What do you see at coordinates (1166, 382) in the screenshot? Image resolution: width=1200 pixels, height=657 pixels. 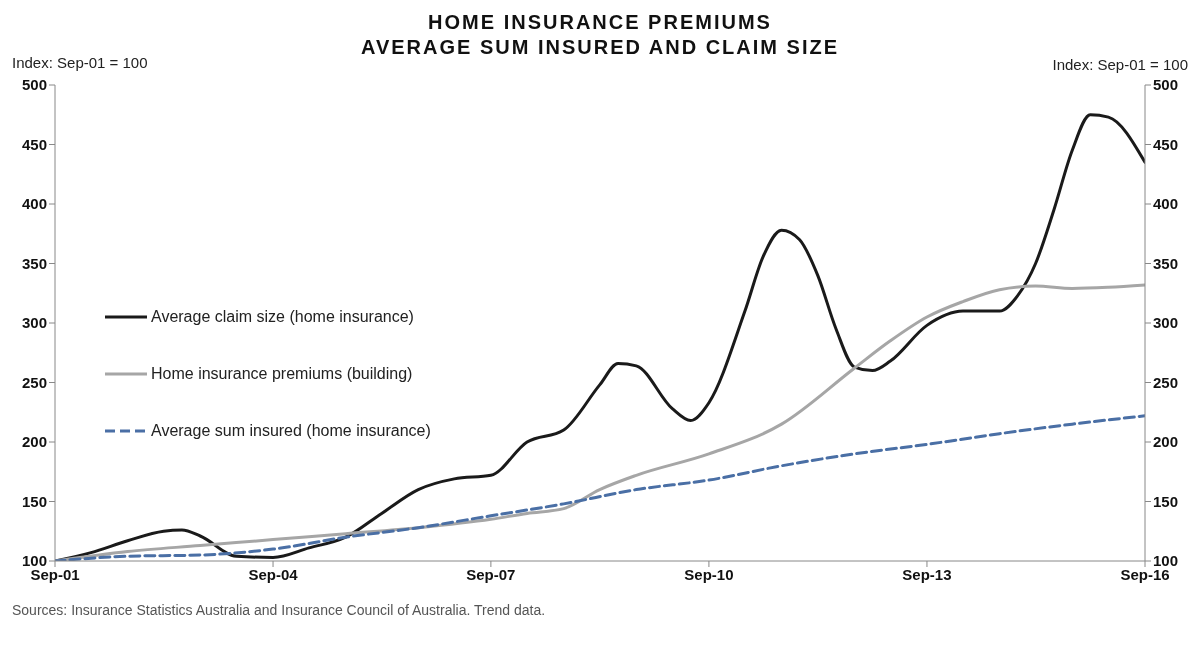 I see `y2-tick-label: 250` at bounding box center [1166, 382].